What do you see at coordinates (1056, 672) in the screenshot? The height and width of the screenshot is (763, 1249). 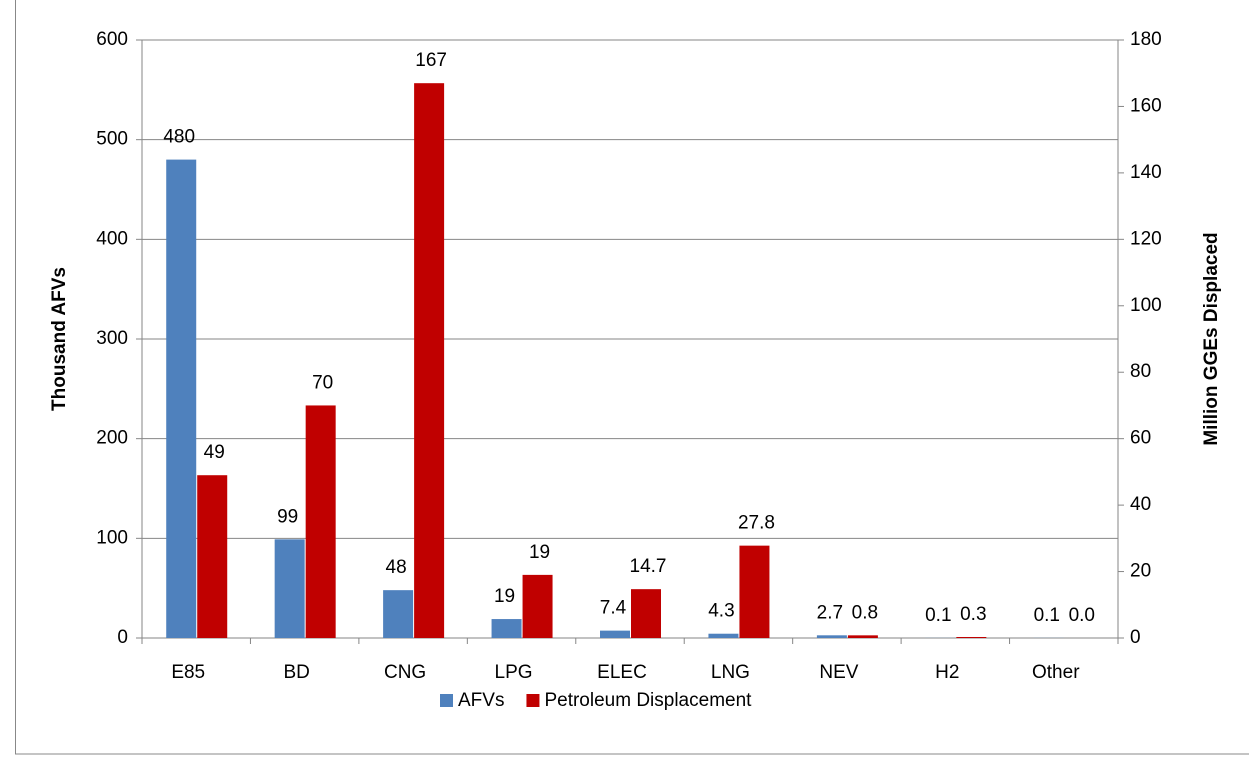 I see `x-tick-label: Other` at bounding box center [1056, 672].